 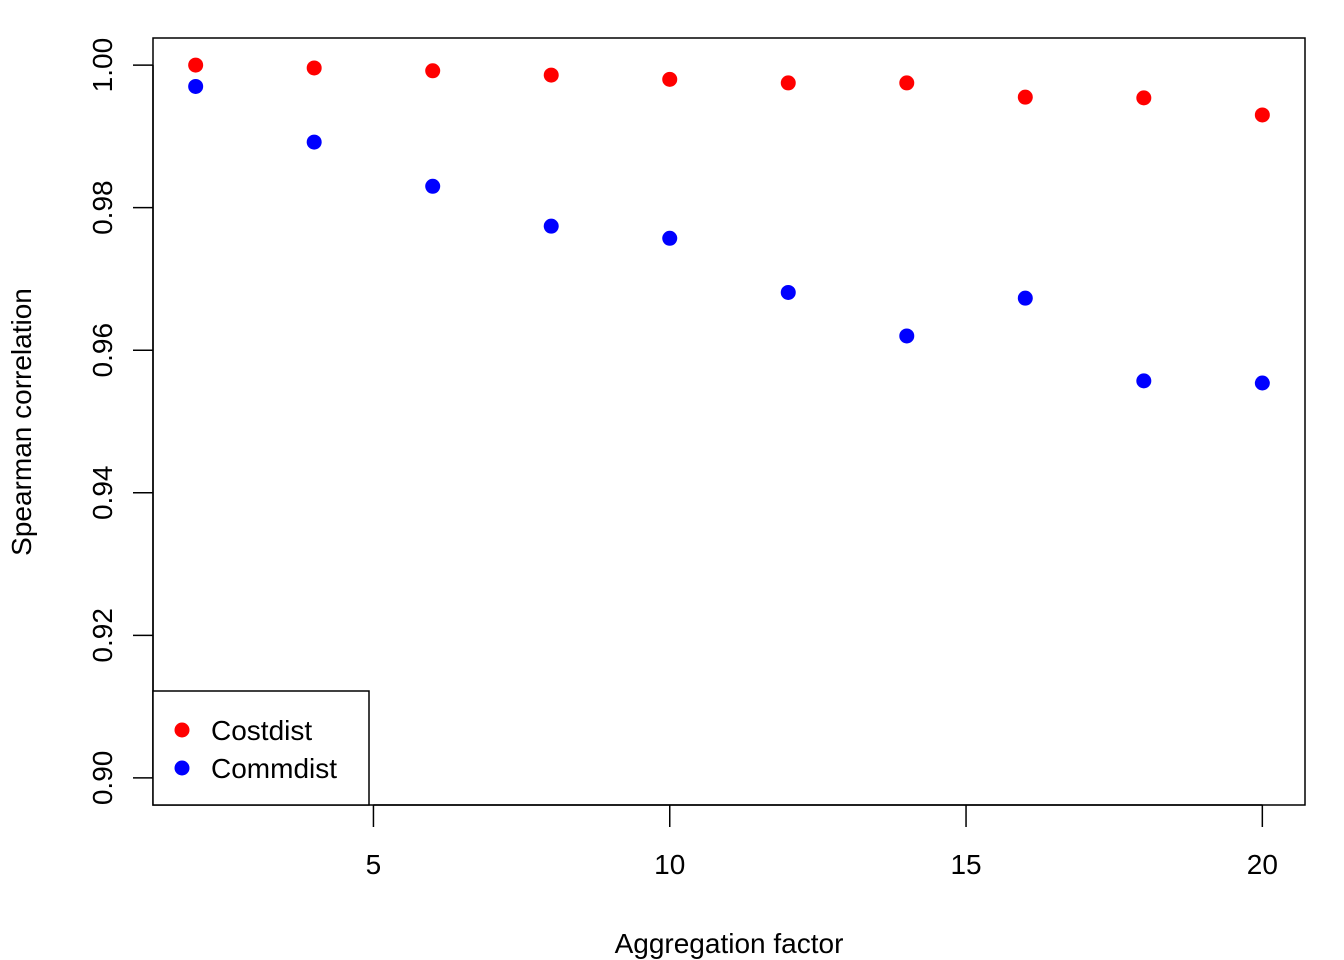 I want to click on legend: Costdist Commdist, so click(x=261, y=748).